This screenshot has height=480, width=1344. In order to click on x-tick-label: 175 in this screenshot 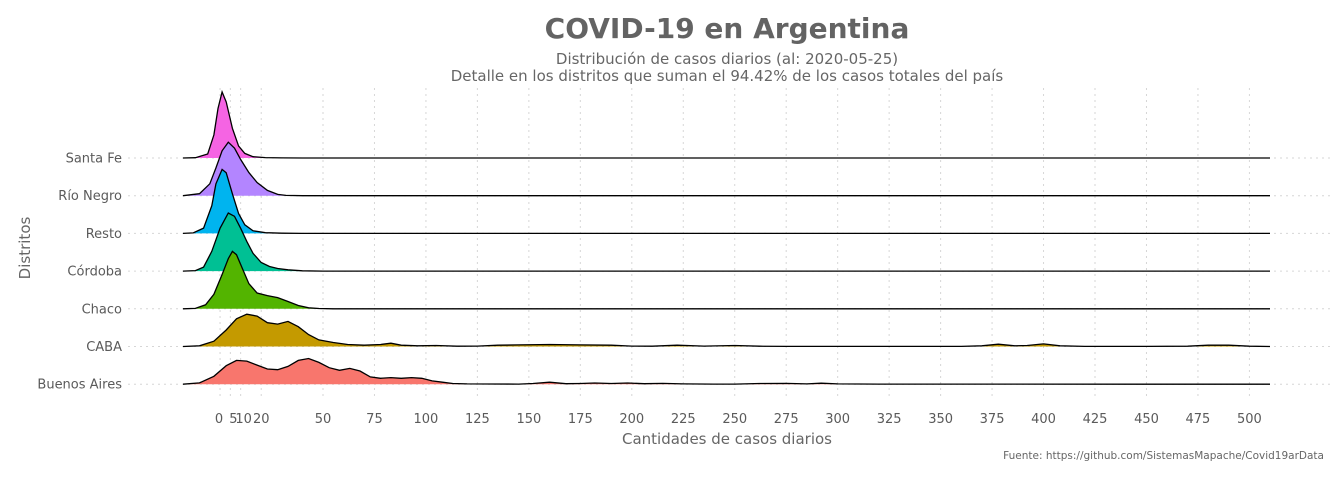, I will do `click(580, 419)`.